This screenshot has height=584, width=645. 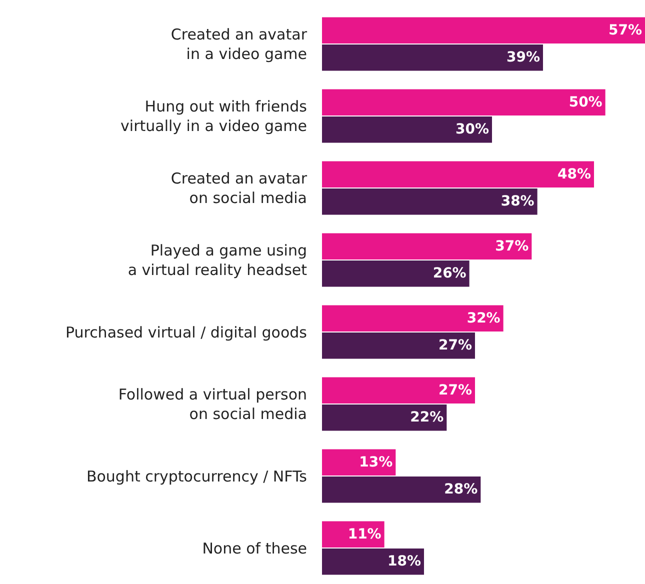 I want to click on data-label: 32%, so click(x=483, y=318).